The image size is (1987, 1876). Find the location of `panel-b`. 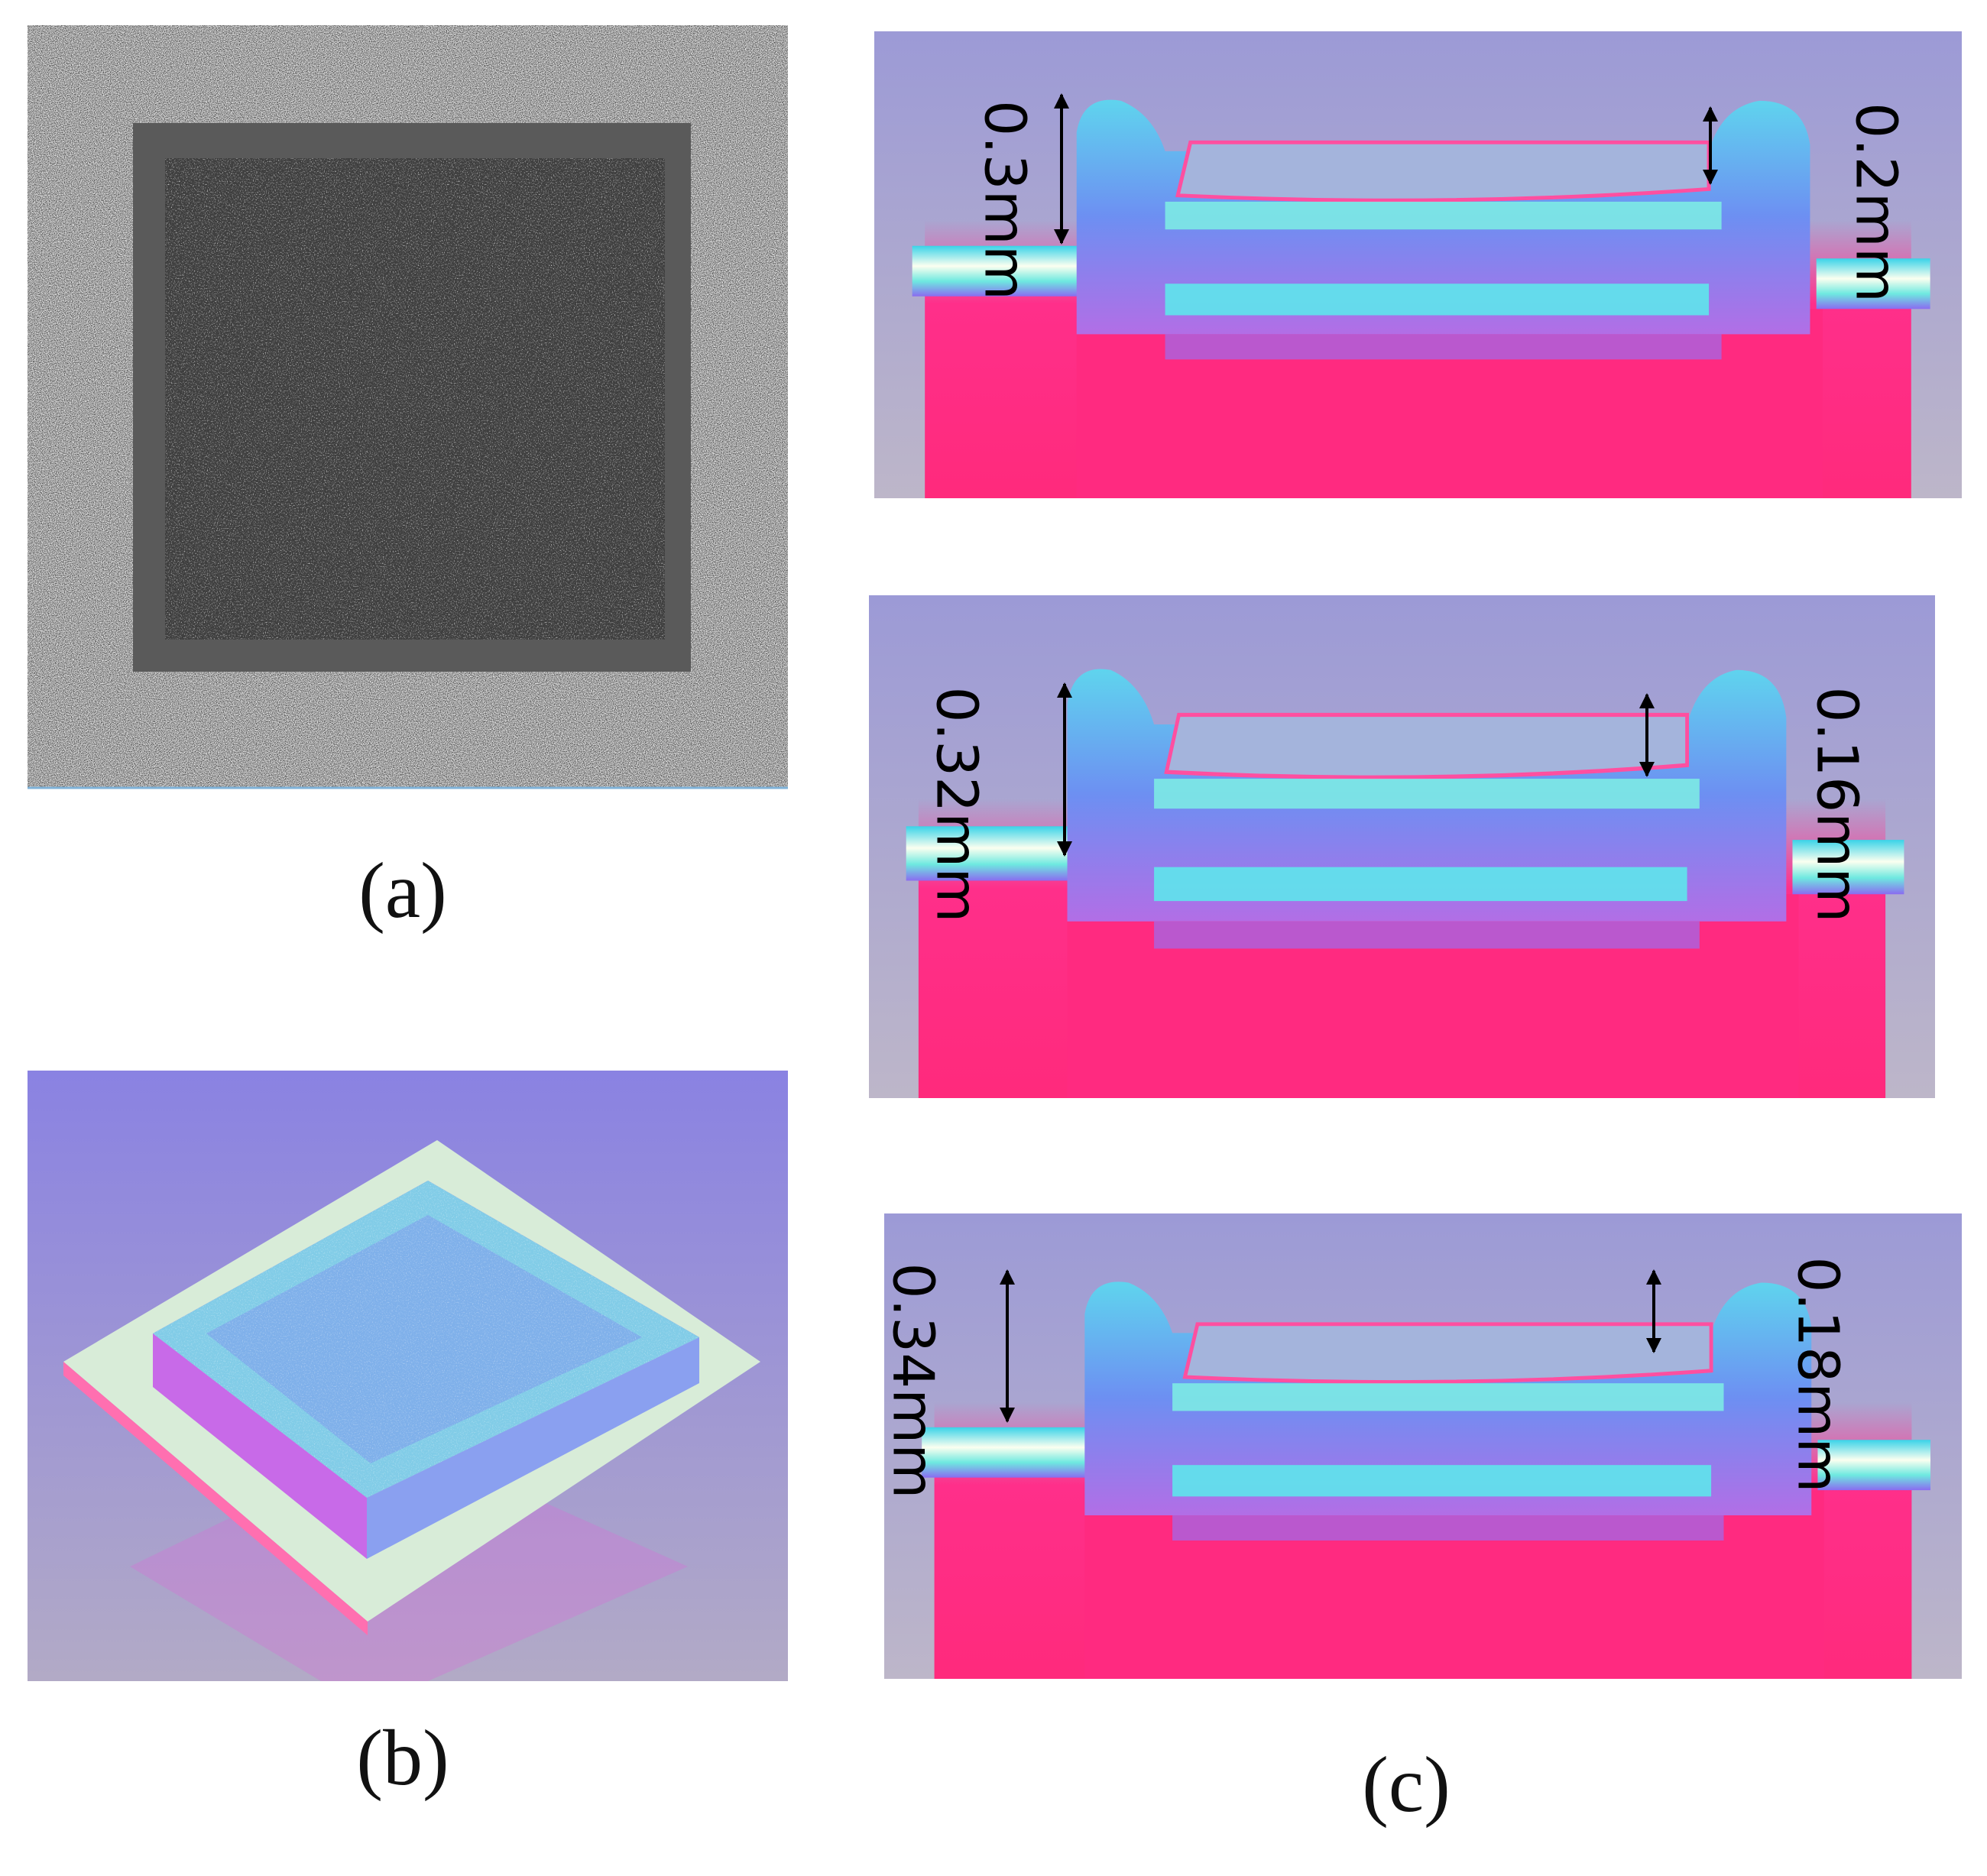

panel-b is located at coordinates (408, 1376).